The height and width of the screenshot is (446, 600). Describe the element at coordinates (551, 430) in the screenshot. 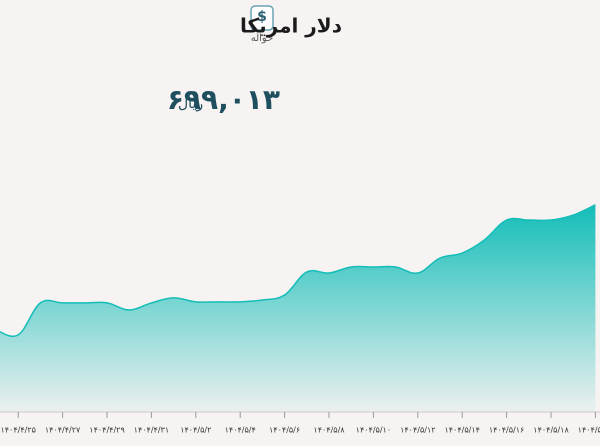

I see `x-tick-label: ۱۴۰۴/۵/۱۸` at that location.